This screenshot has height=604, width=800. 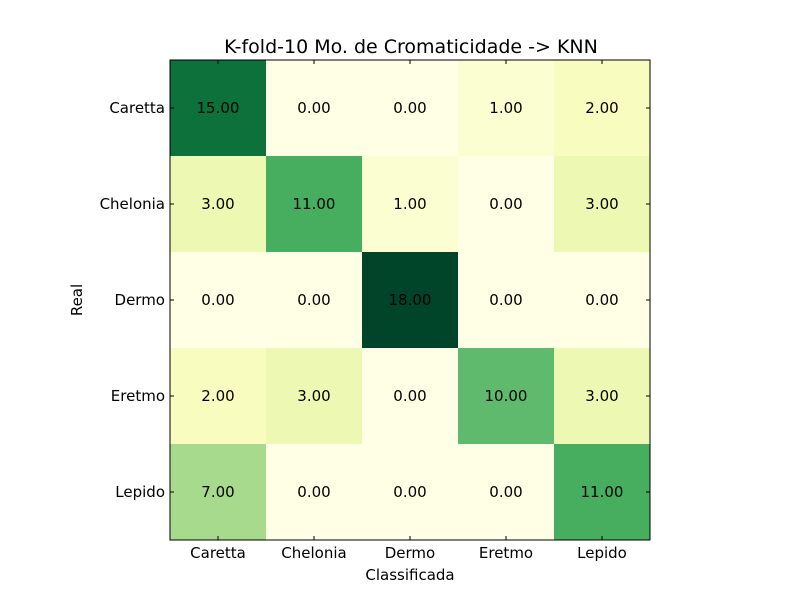 I want to click on y-tick-label: Eretmo, so click(x=138, y=396).